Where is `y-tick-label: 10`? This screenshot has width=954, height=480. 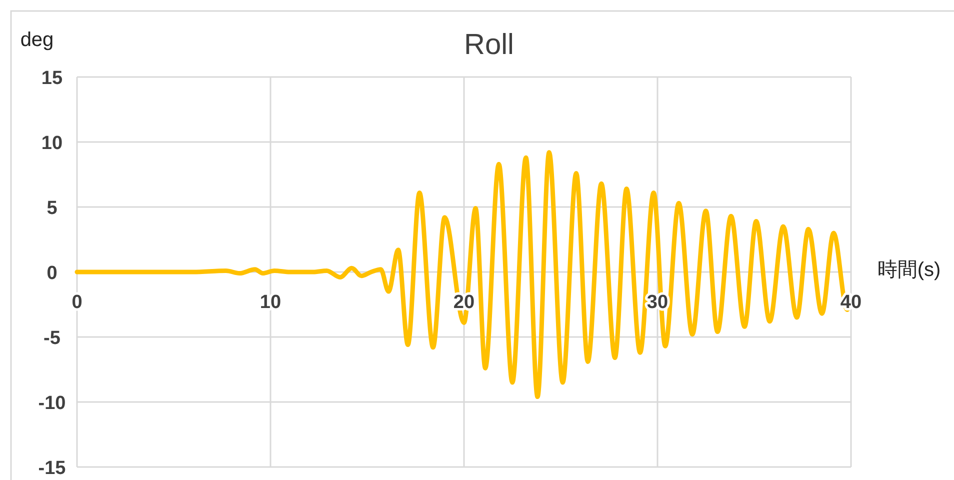
y-tick-label: 10 is located at coordinates (52, 143).